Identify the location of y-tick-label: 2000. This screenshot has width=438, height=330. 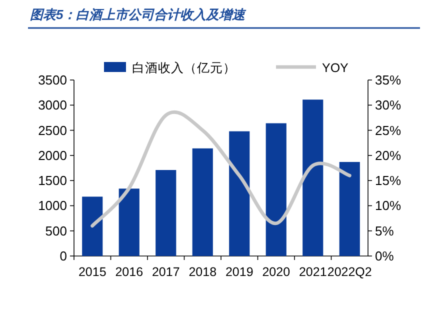
(52, 155).